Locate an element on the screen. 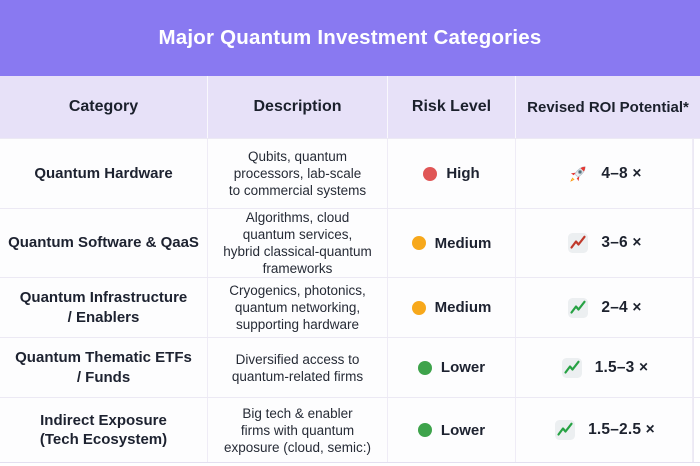 This screenshot has height=466, width=700. category-cell: Quantum Thematic ETFs / Funds is located at coordinates (104, 367).